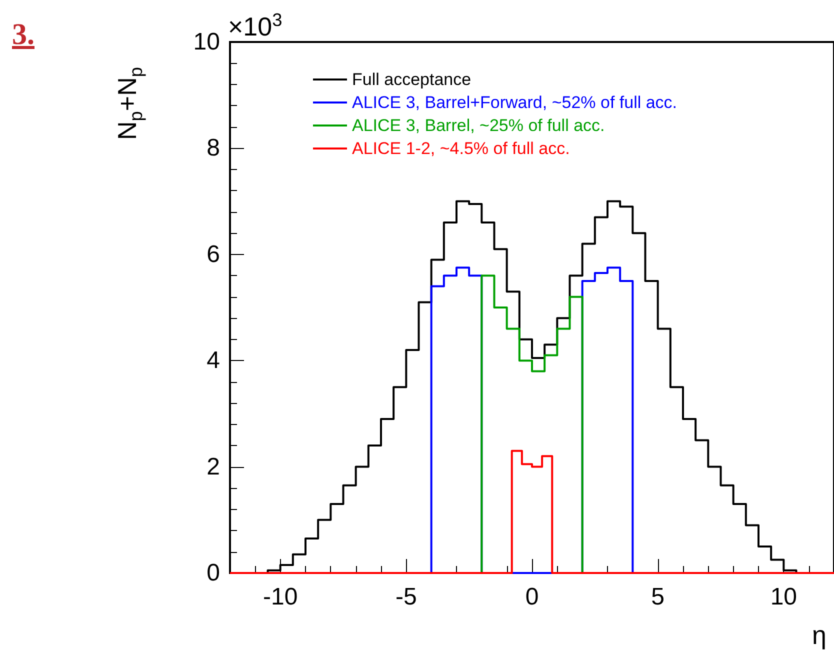  I want to click on x-tick-label: -10, so click(280, 597).